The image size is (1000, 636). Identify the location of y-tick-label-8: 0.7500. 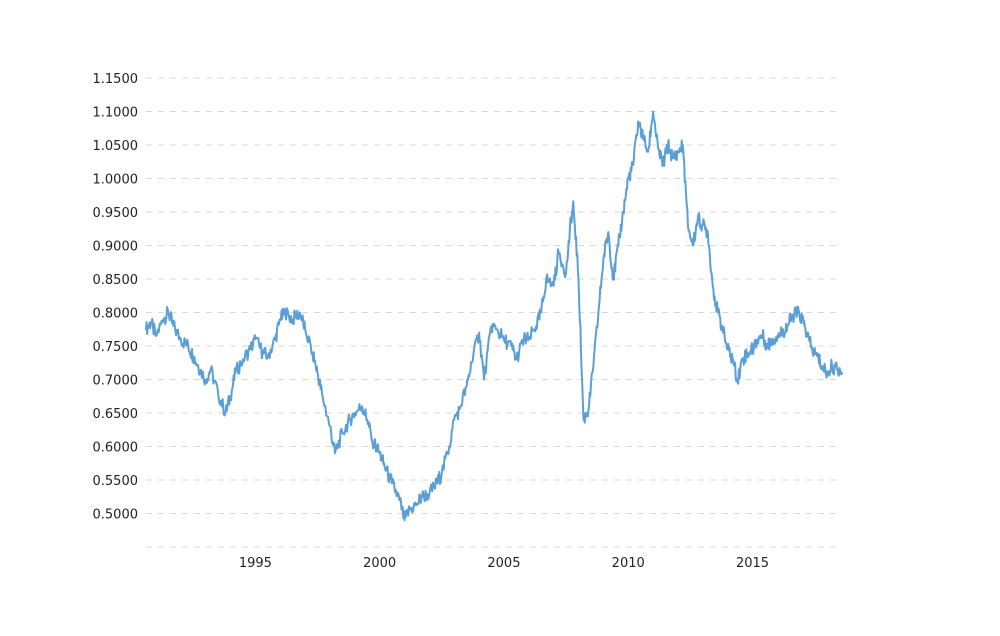
(116, 347).